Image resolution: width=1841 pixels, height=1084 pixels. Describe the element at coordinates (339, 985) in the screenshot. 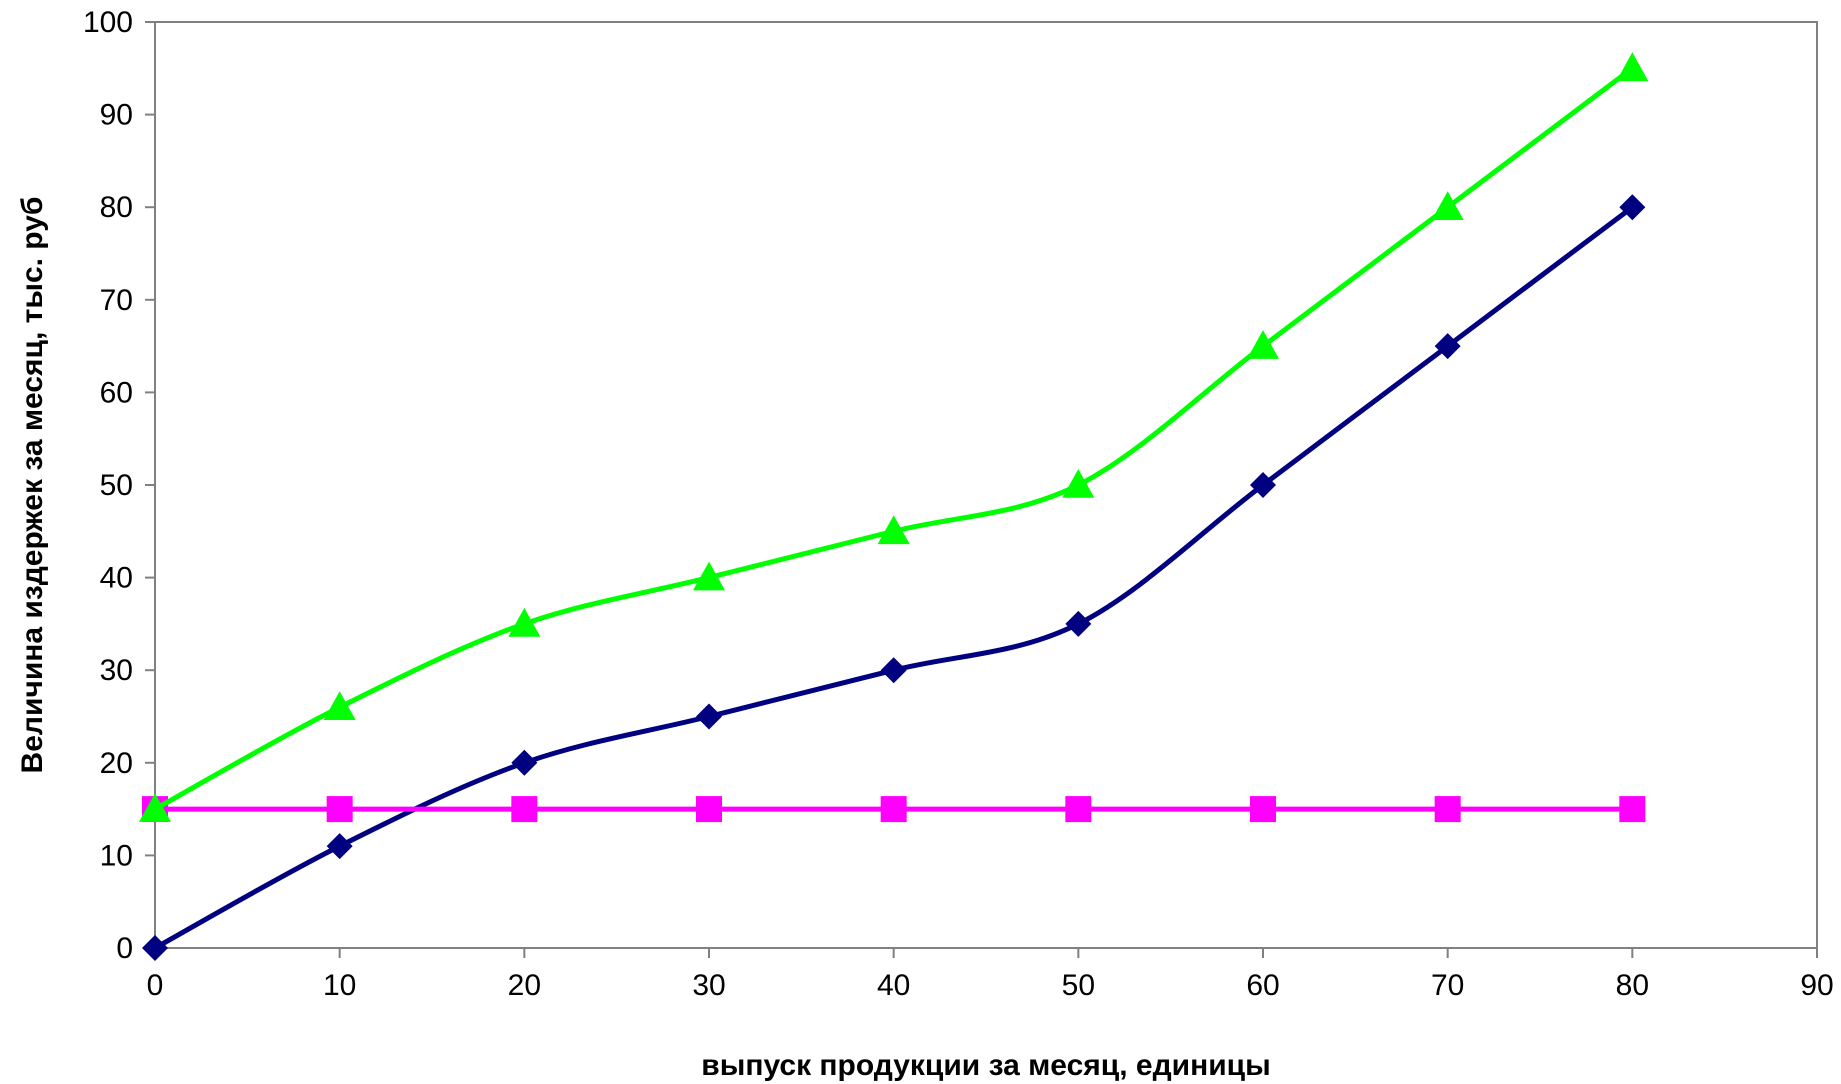

I see `x-tick-label: 10` at that location.